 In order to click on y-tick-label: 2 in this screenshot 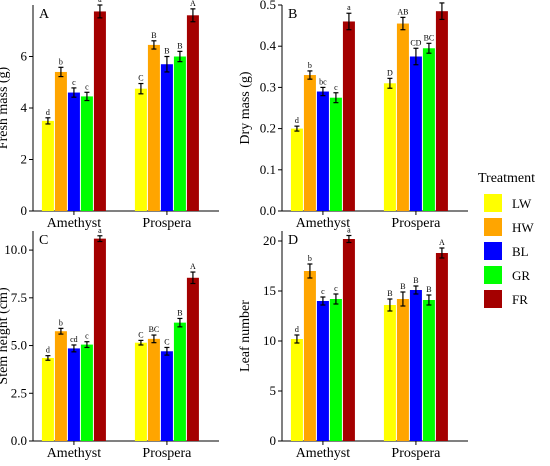, I will do `click(24, 159)`.